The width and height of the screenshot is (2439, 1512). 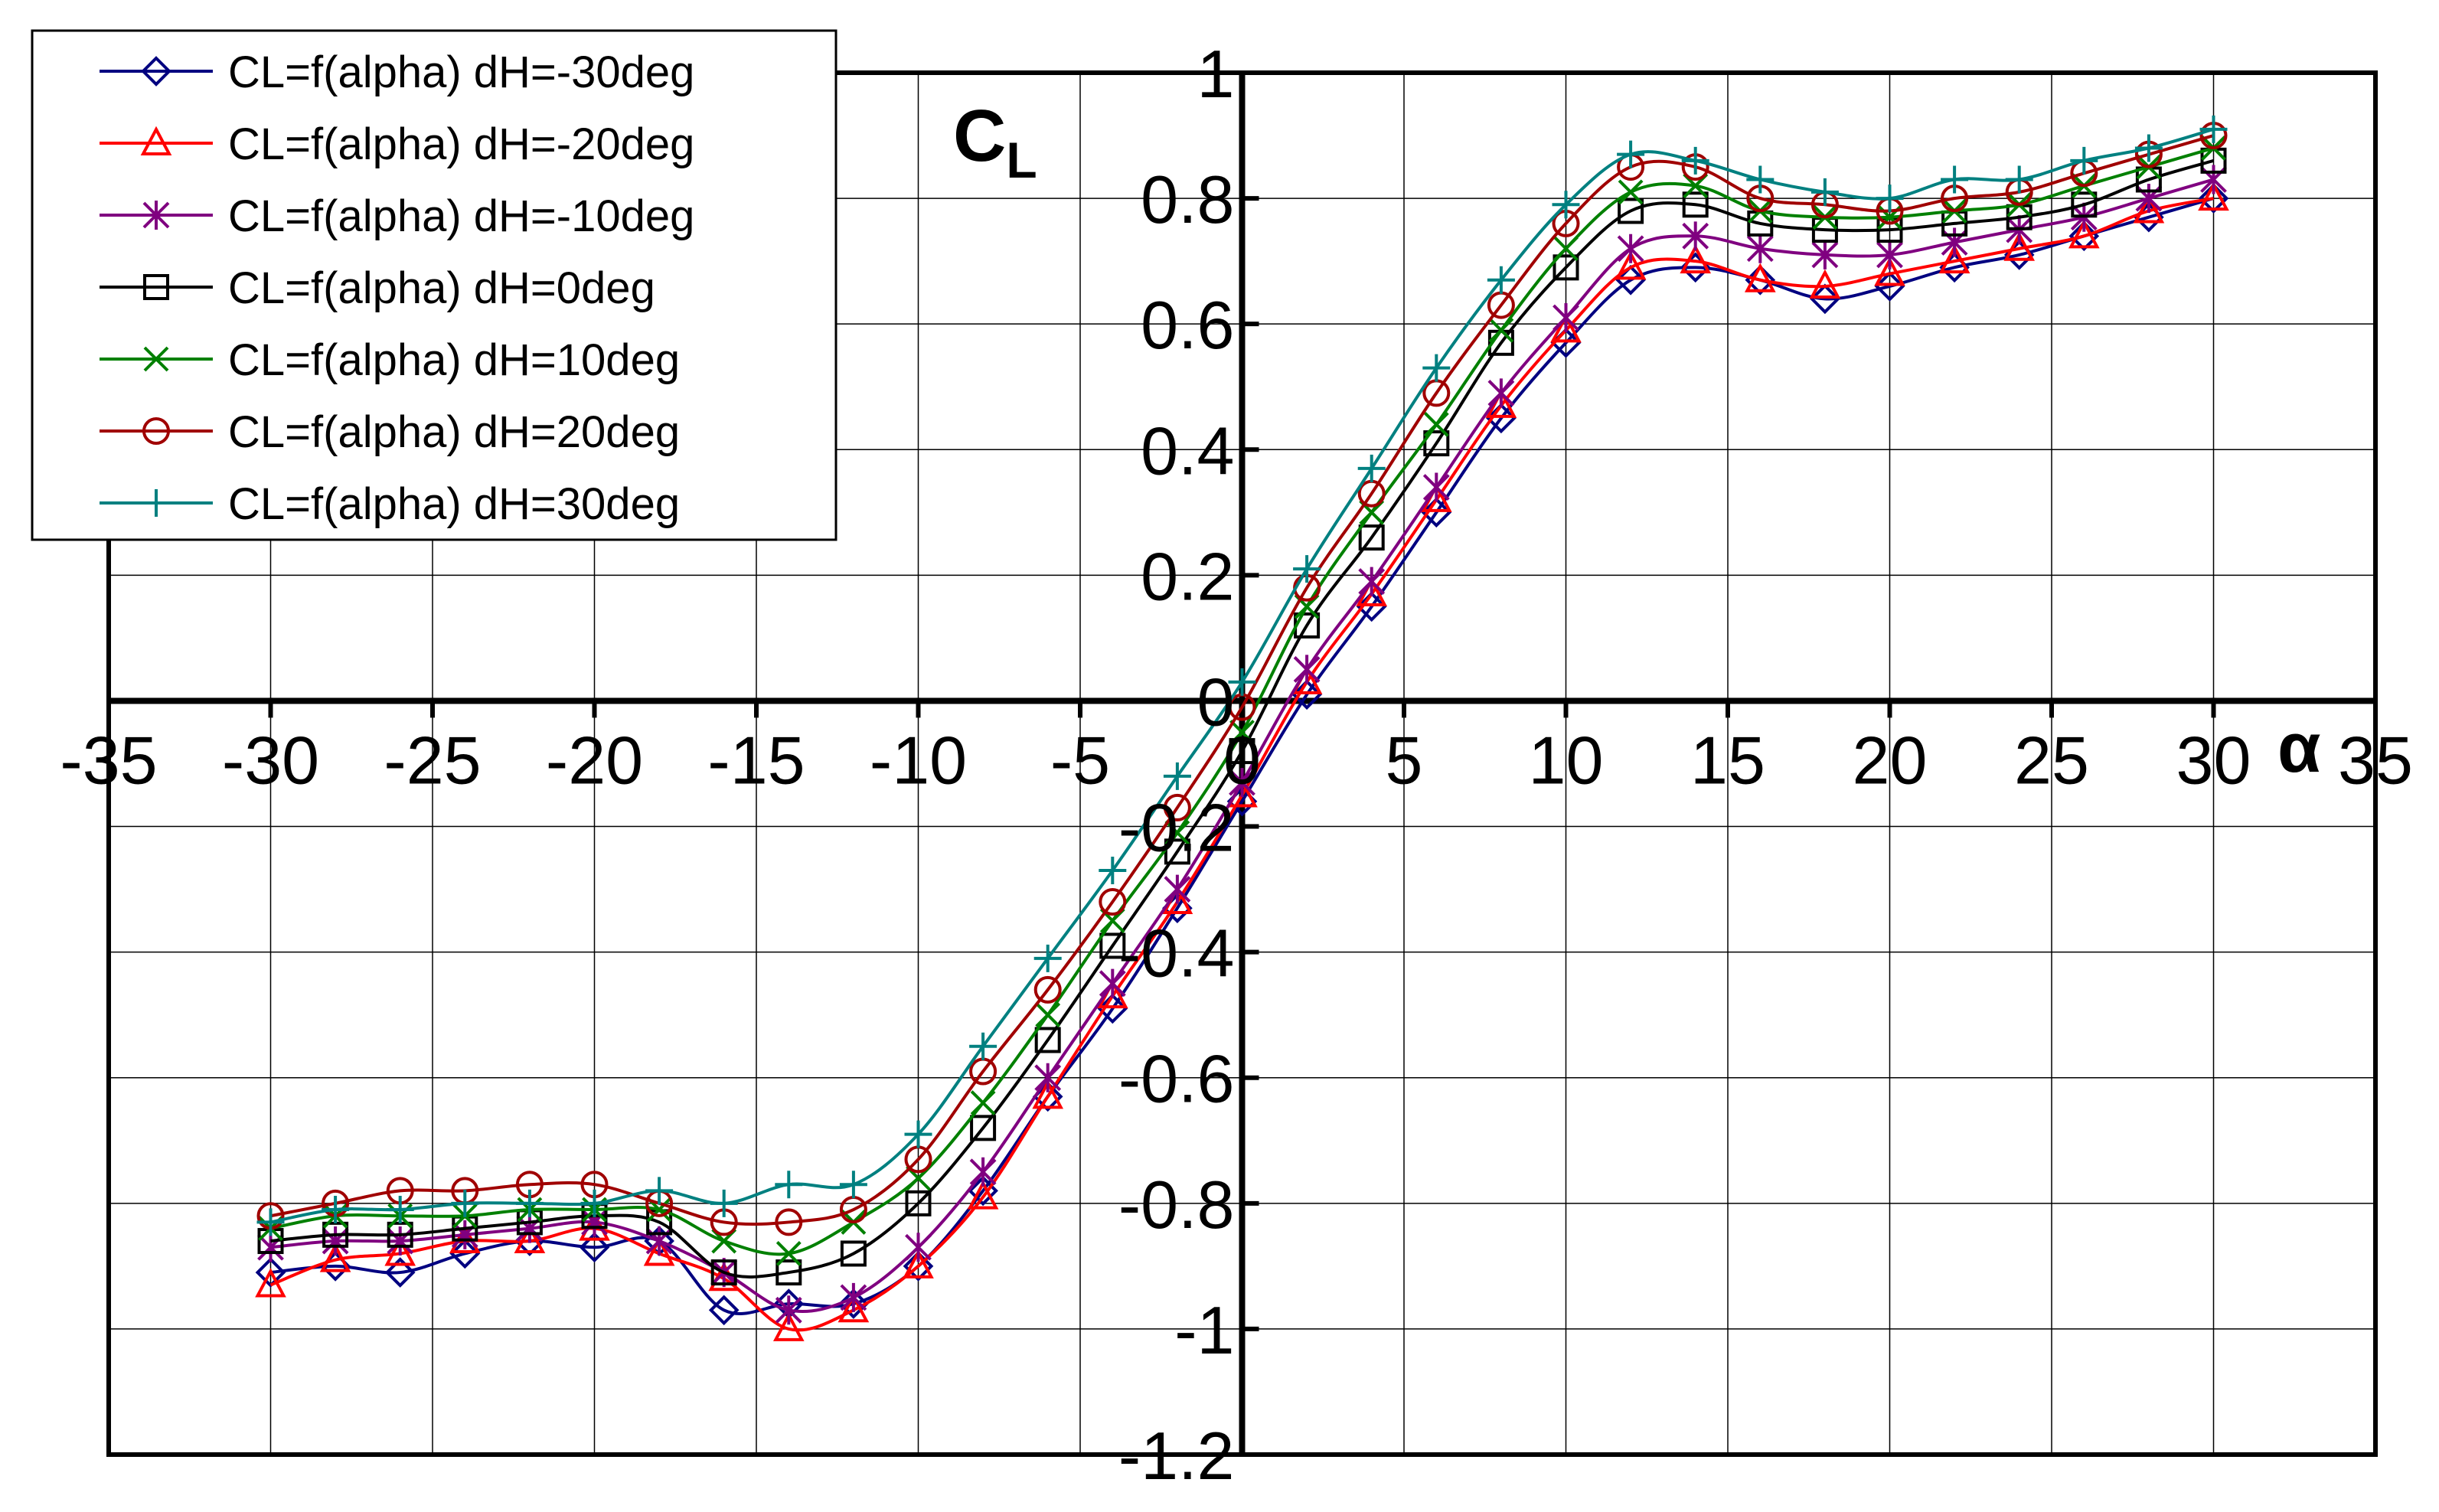 I want to click on y-tick-label: -0.6, so click(x=1176, y=1079).